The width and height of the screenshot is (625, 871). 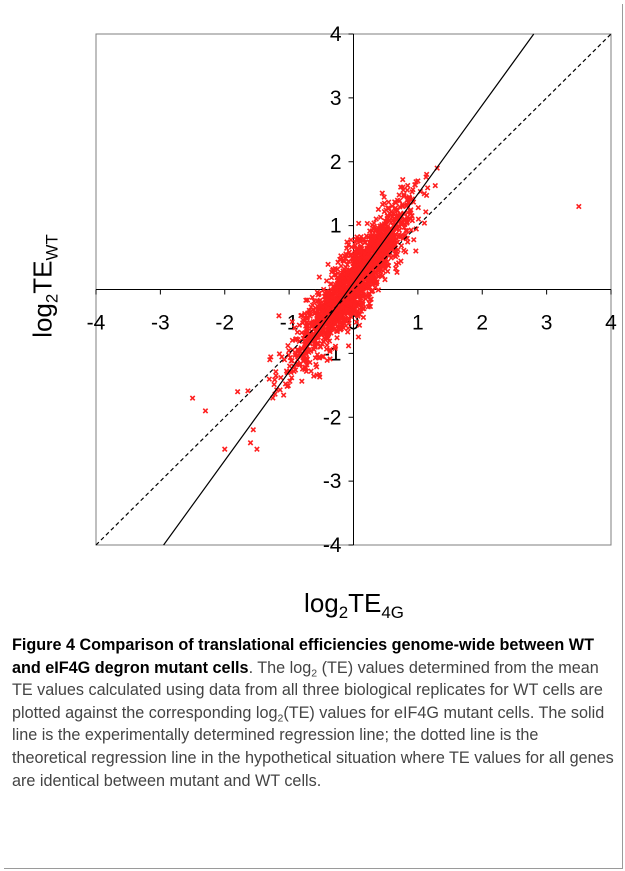 I want to click on y-tick-label: -2, so click(x=332, y=417).